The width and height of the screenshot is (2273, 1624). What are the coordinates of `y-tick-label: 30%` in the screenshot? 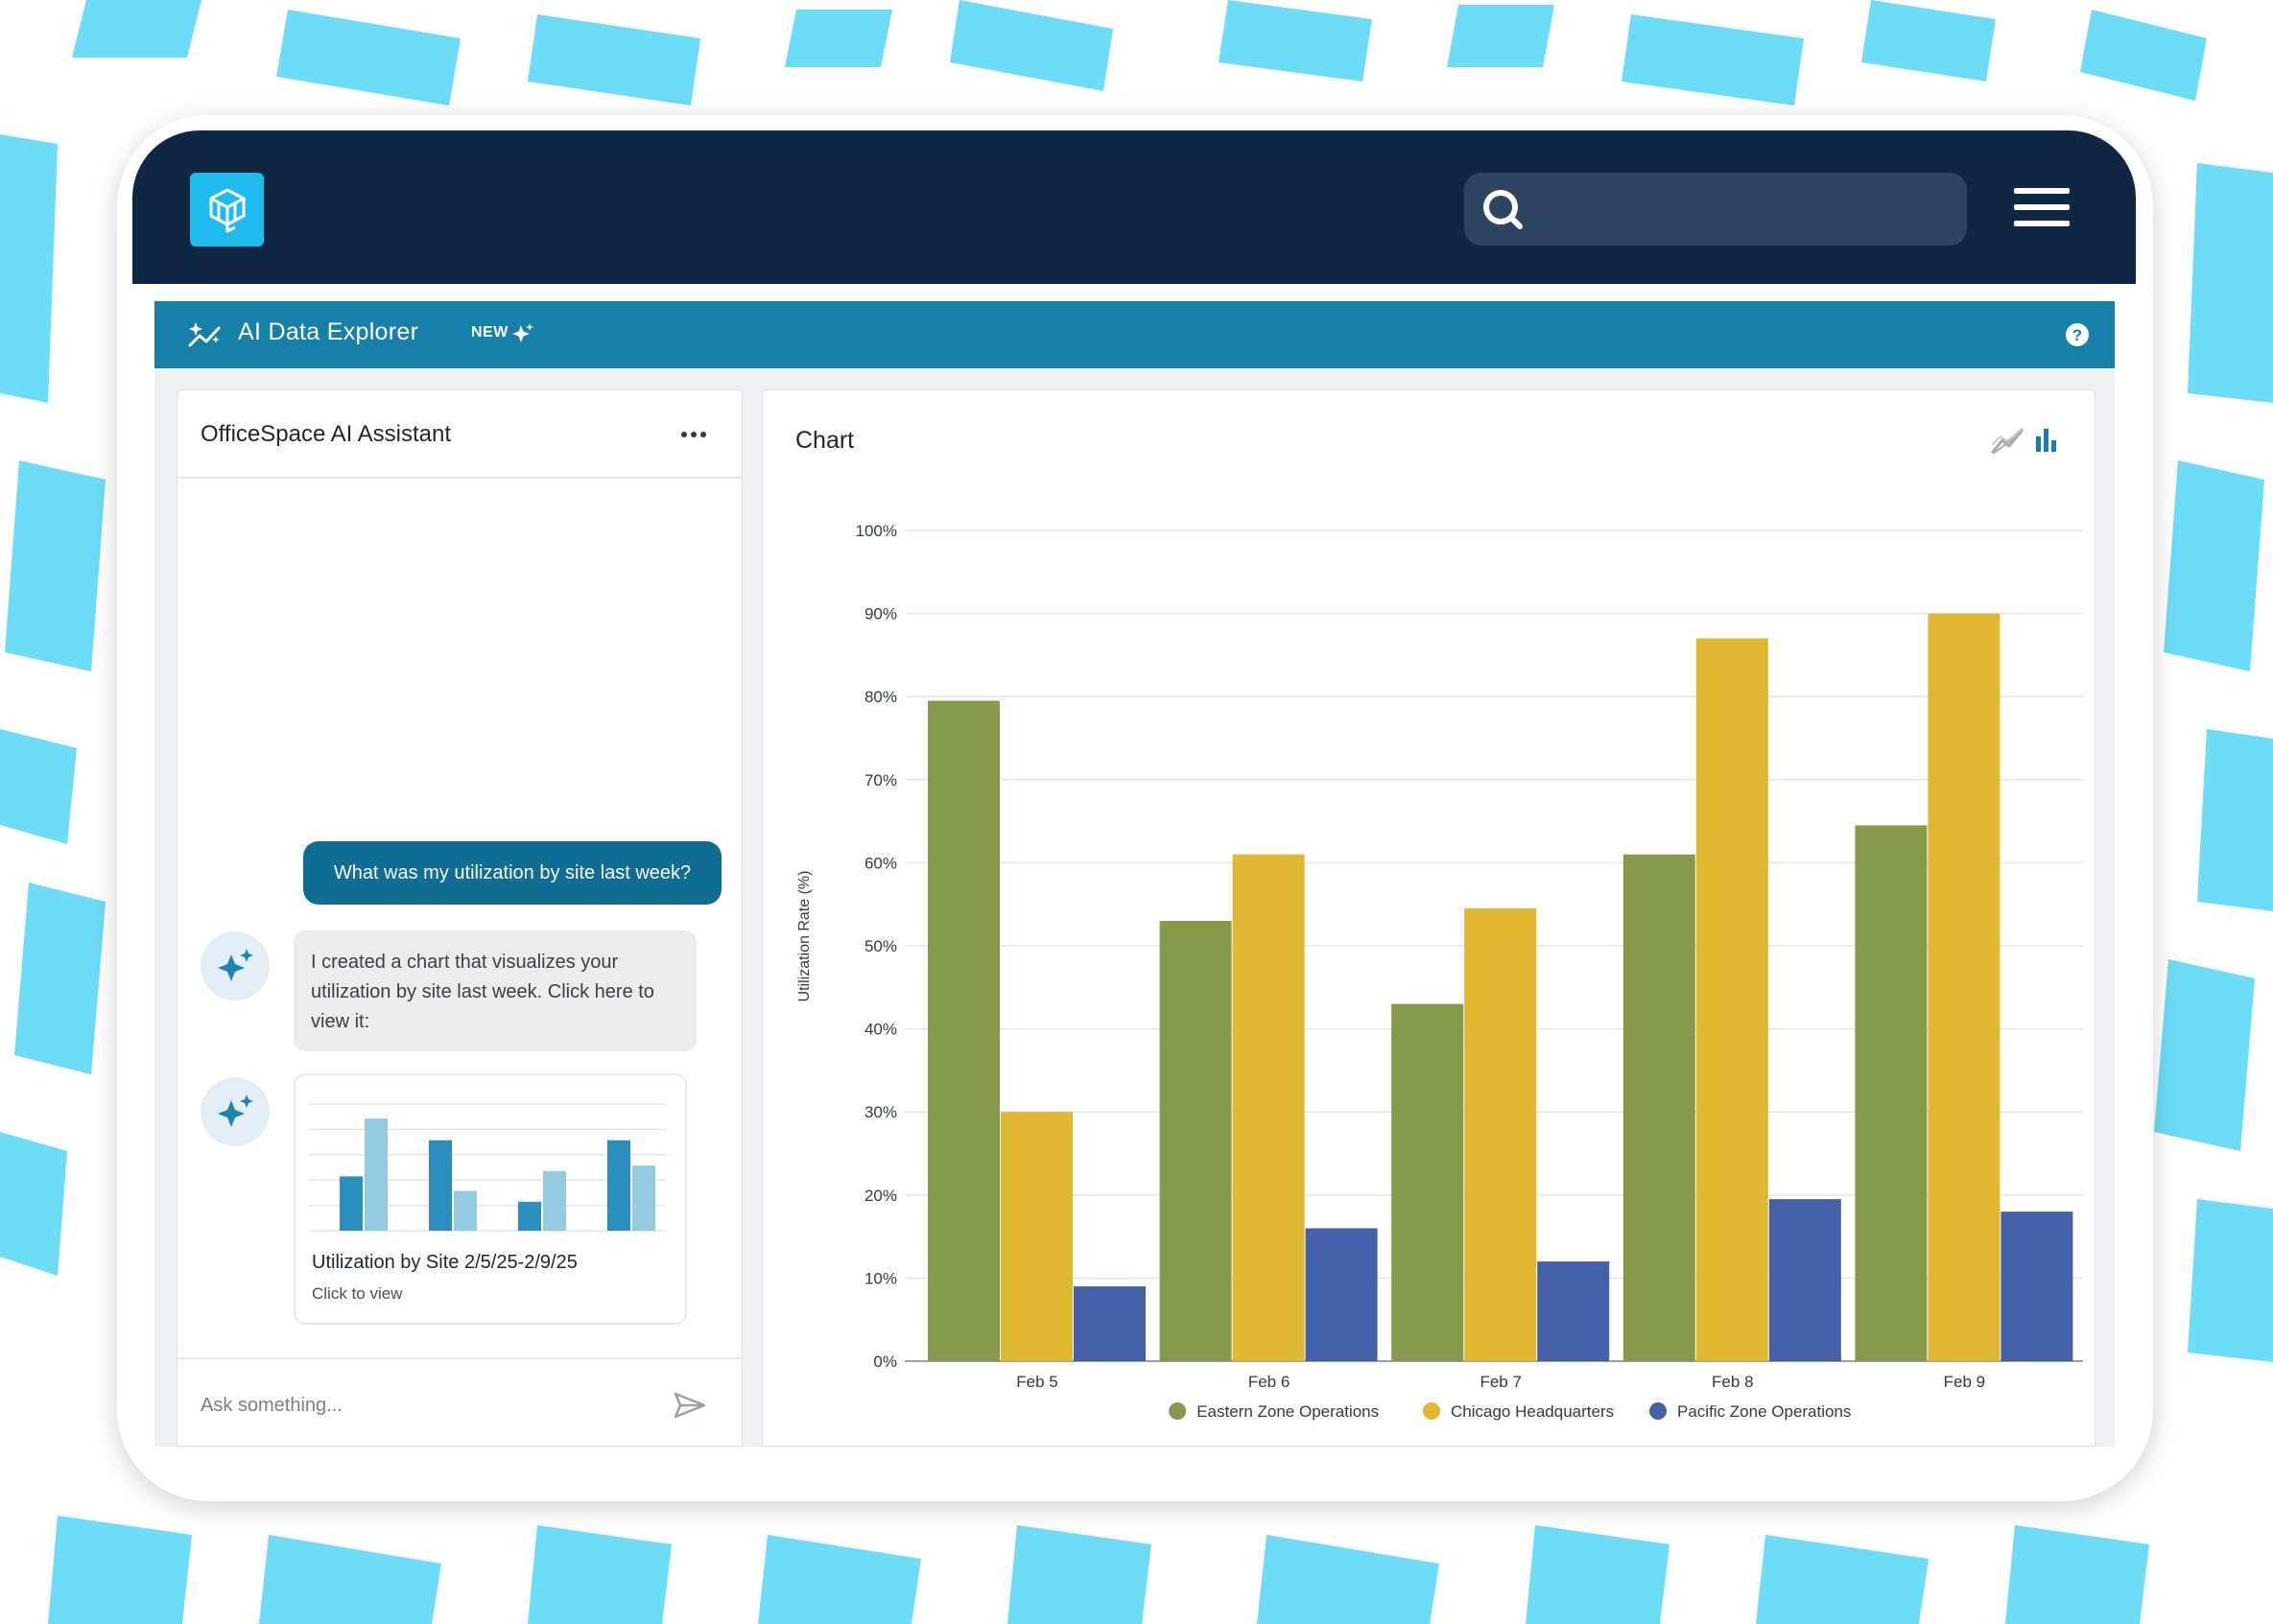 It's located at (880, 1112).